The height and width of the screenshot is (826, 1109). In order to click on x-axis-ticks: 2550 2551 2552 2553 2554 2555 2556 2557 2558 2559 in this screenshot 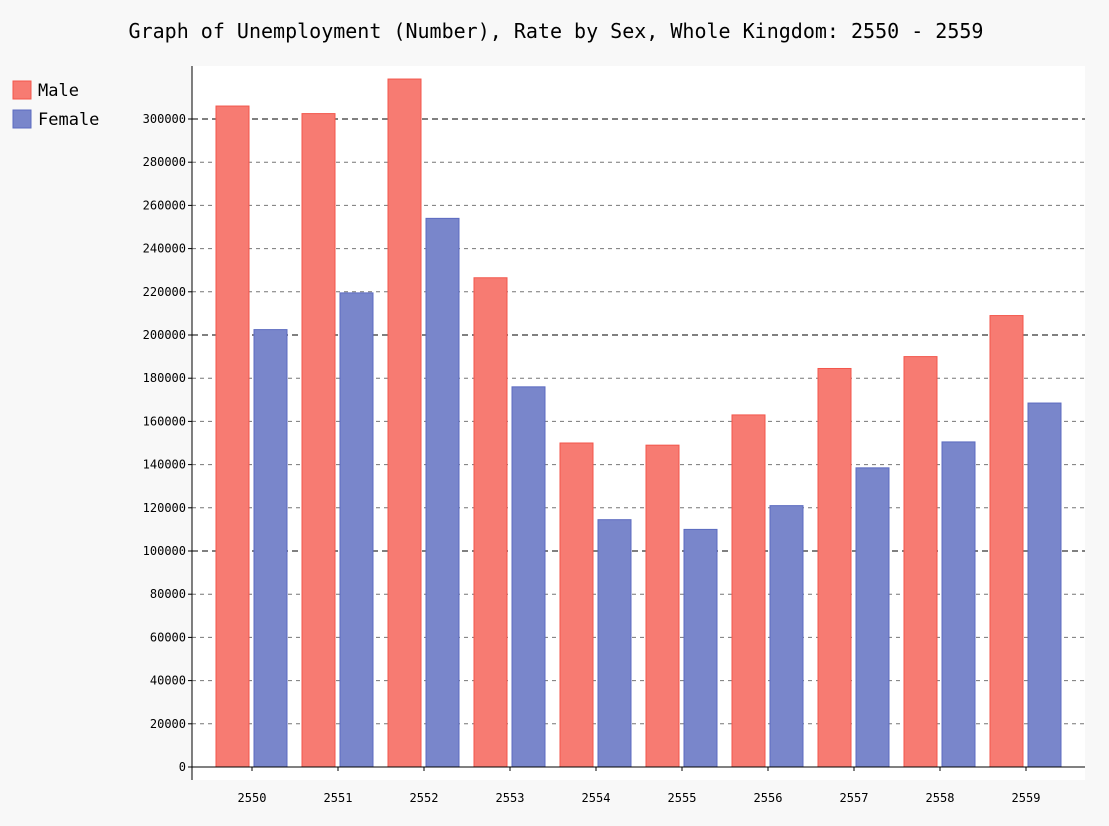, I will do `click(639, 786)`.